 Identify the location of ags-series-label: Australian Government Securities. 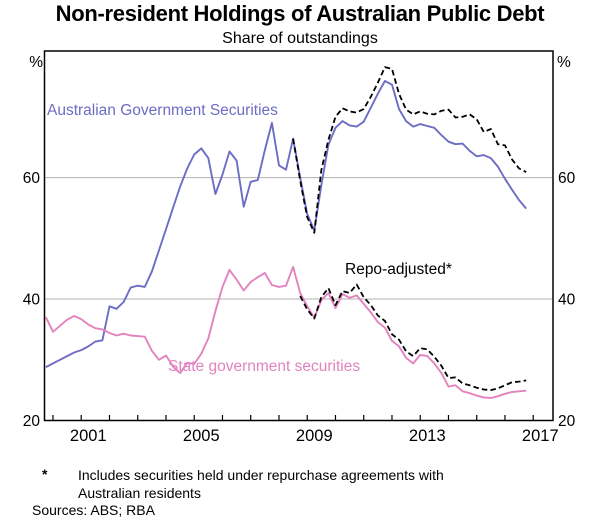
(162, 110).